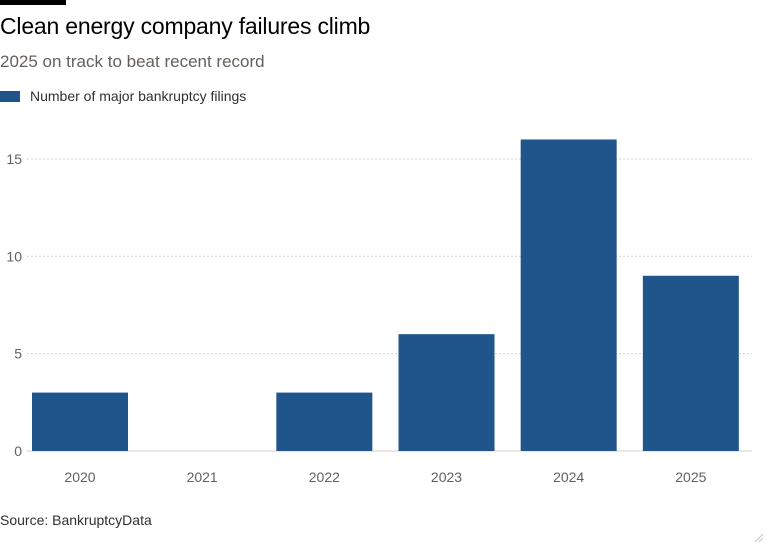 The image size is (768, 549). What do you see at coordinates (33, 2) in the screenshot?
I see `accent-rule` at bounding box center [33, 2].